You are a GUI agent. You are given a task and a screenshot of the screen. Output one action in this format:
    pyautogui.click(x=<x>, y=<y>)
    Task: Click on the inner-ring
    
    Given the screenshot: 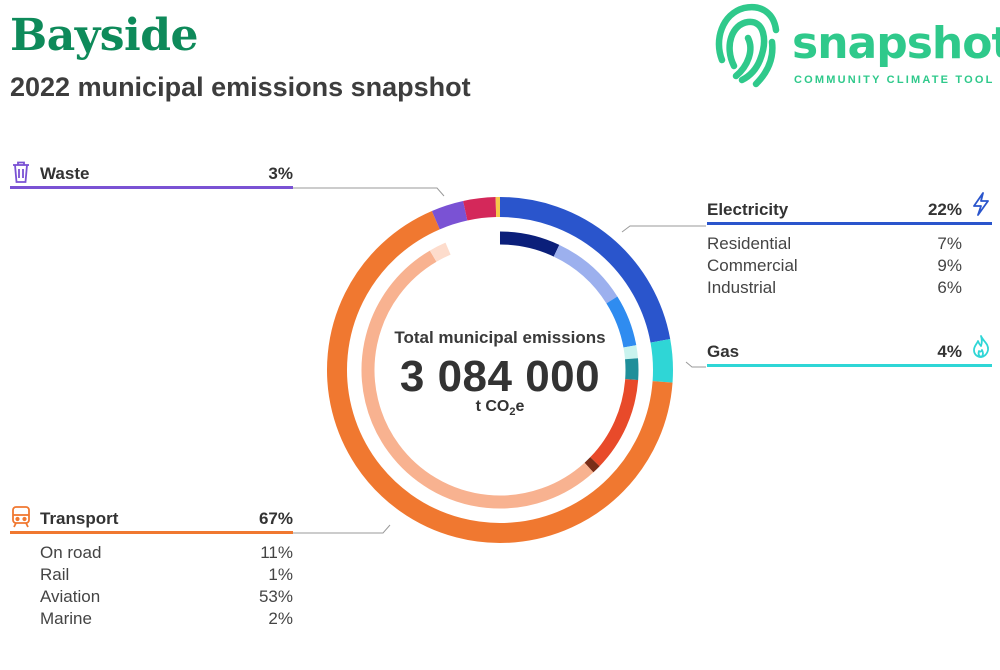 What is the action you would take?
    pyautogui.click(x=500, y=370)
    